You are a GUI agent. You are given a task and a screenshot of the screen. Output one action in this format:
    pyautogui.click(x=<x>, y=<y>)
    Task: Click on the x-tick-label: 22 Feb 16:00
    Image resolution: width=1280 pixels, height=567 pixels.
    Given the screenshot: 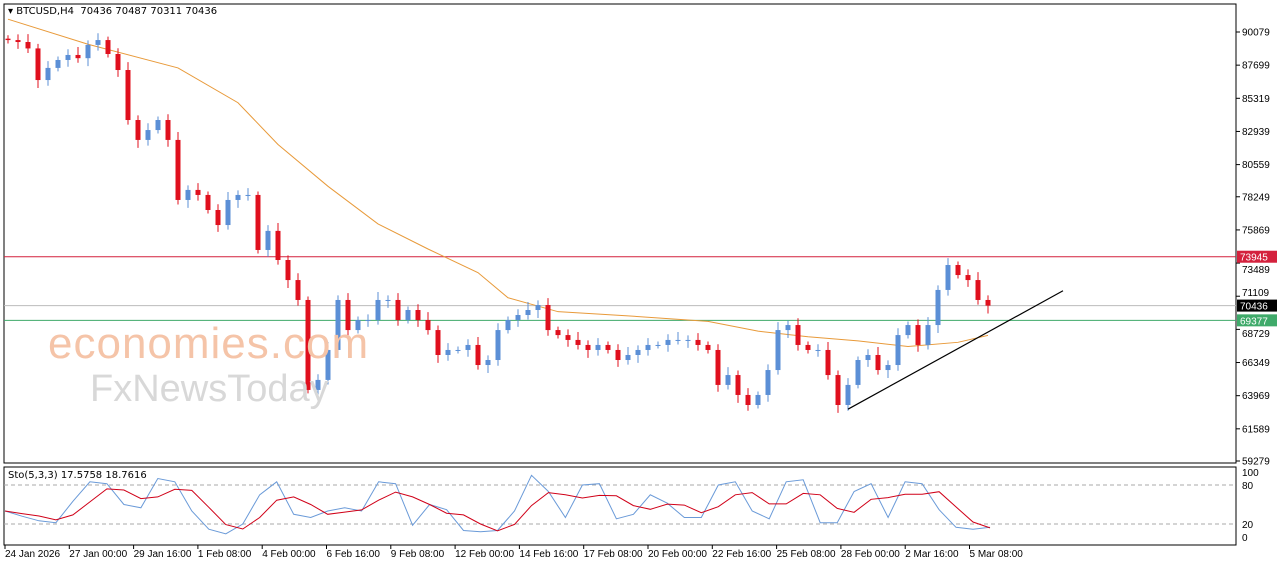 What is the action you would take?
    pyautogui.click(x=741, y=554)
    